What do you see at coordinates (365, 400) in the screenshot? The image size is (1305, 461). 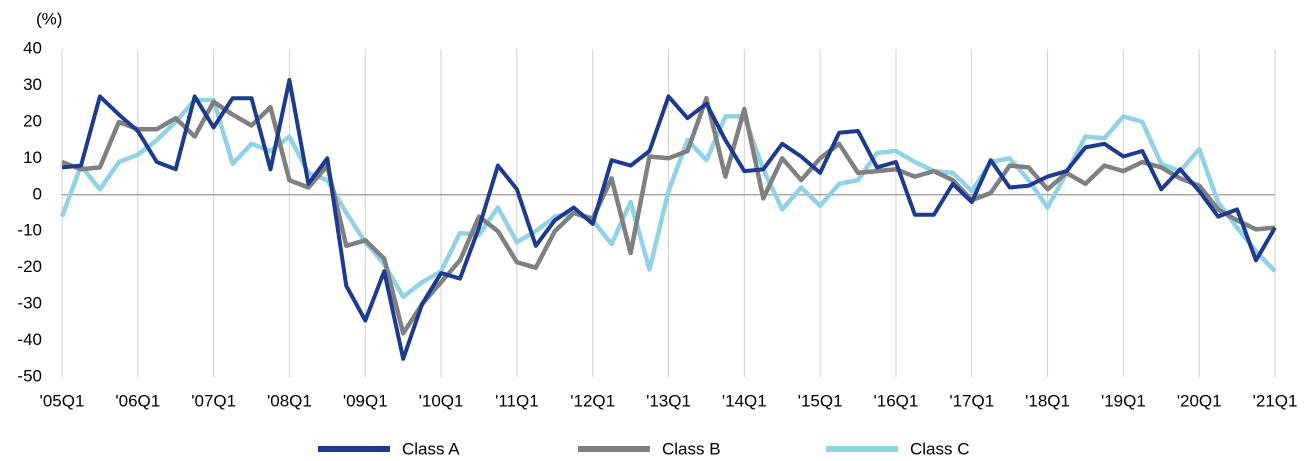 I see `x-tick-label: '09Q1` at bounding box center [365, 400].